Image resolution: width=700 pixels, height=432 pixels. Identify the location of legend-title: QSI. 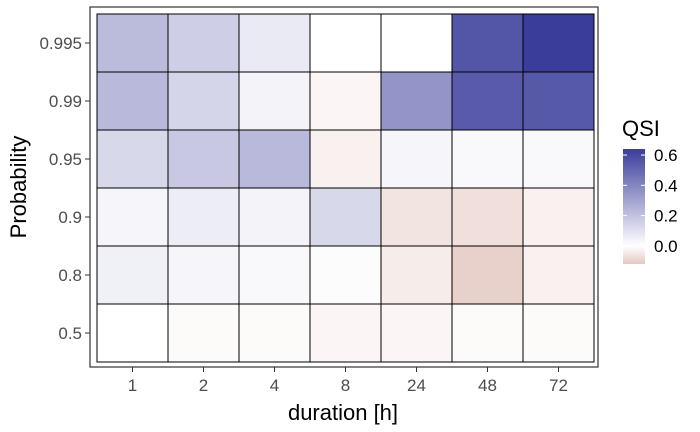
(641, 128).